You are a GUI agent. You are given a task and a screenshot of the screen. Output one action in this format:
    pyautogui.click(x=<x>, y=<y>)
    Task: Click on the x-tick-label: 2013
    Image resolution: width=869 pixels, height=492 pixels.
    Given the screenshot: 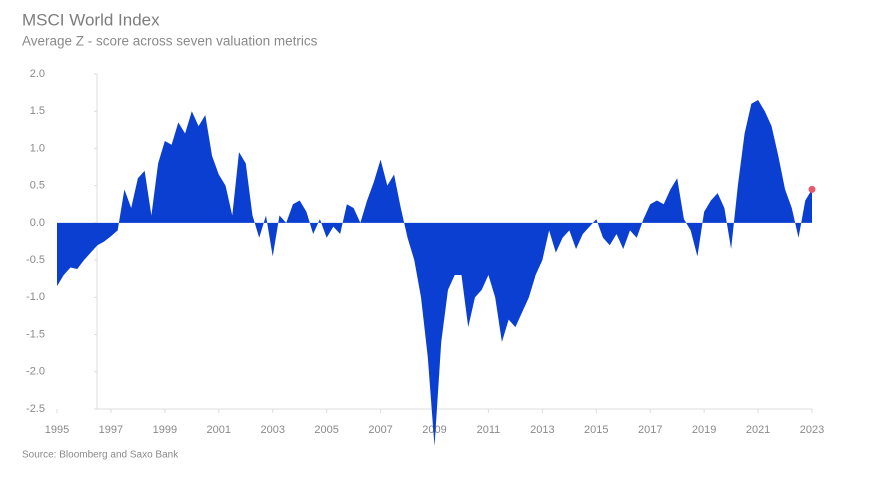 What is the action you would take?
    pyautogui.click(x=542, y=430)
    